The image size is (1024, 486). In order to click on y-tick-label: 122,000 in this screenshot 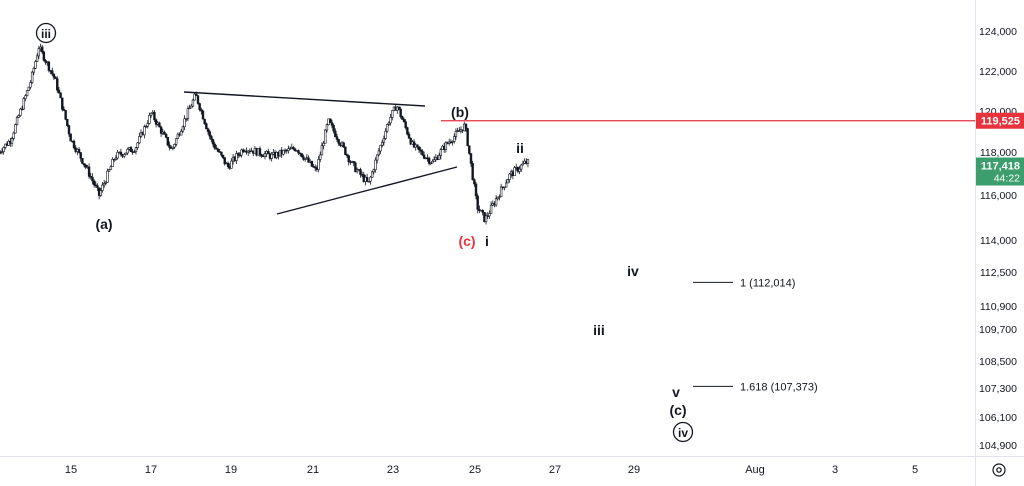, I will do `click(998, 72)`.